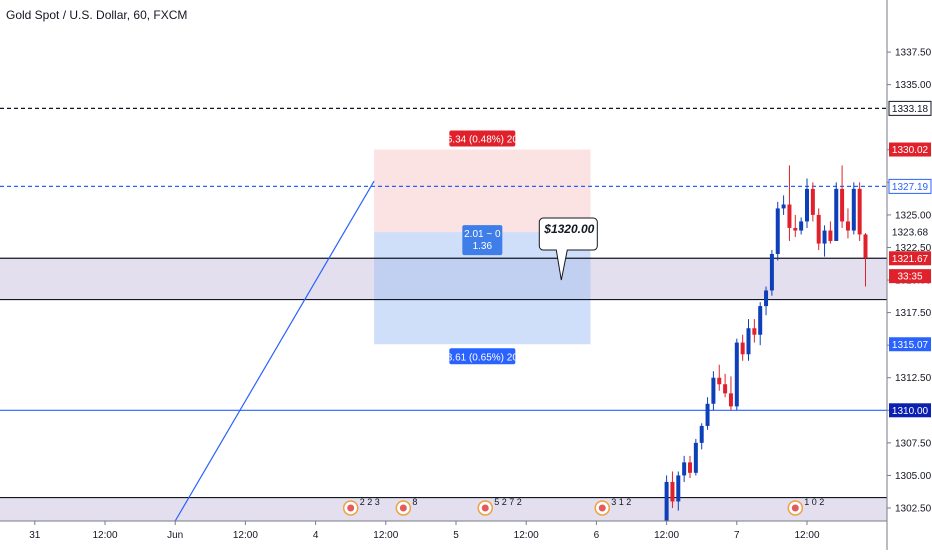 The height and width of the screenshot is (555, 932). What do you see at coordinates (568, 249) in the screenshot?
I see `price-callout: $1320.00` at bounding box center [568, 249].